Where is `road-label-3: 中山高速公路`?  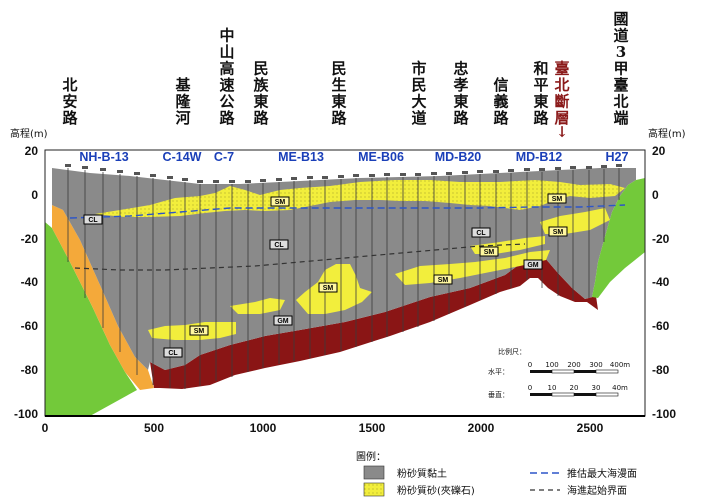
road-label-3: 中山高速公路 is located at coordinates (227, 77).